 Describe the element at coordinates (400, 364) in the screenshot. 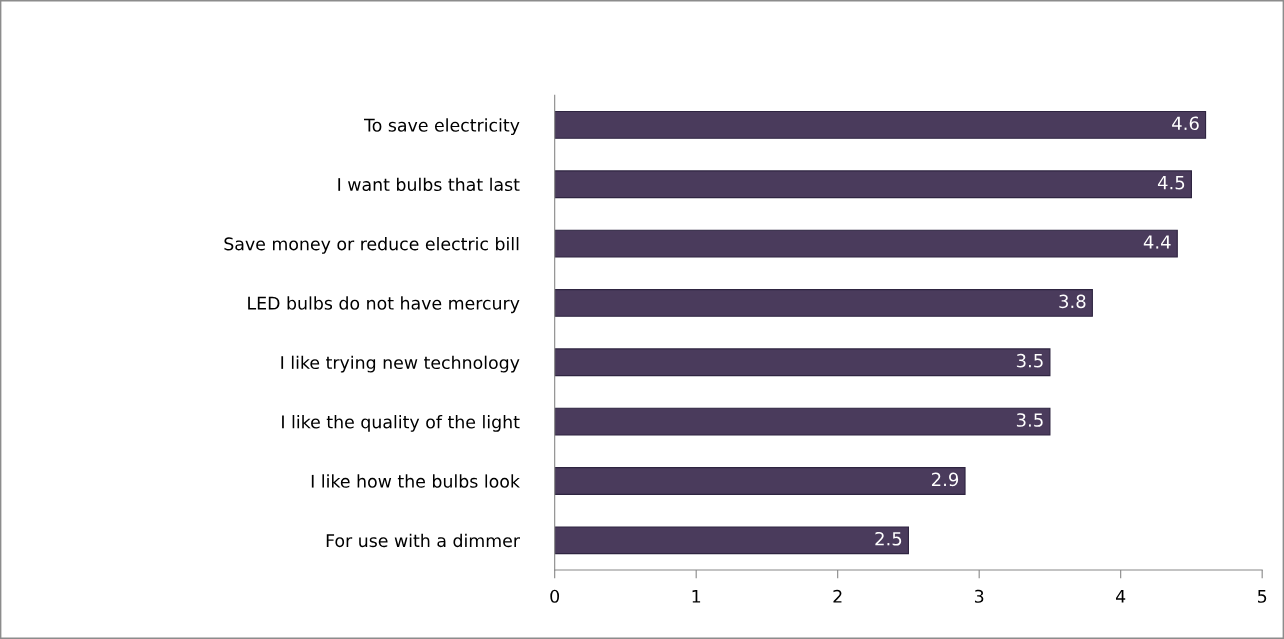

I see `y-tick-label: I like trying new technology` at that location.